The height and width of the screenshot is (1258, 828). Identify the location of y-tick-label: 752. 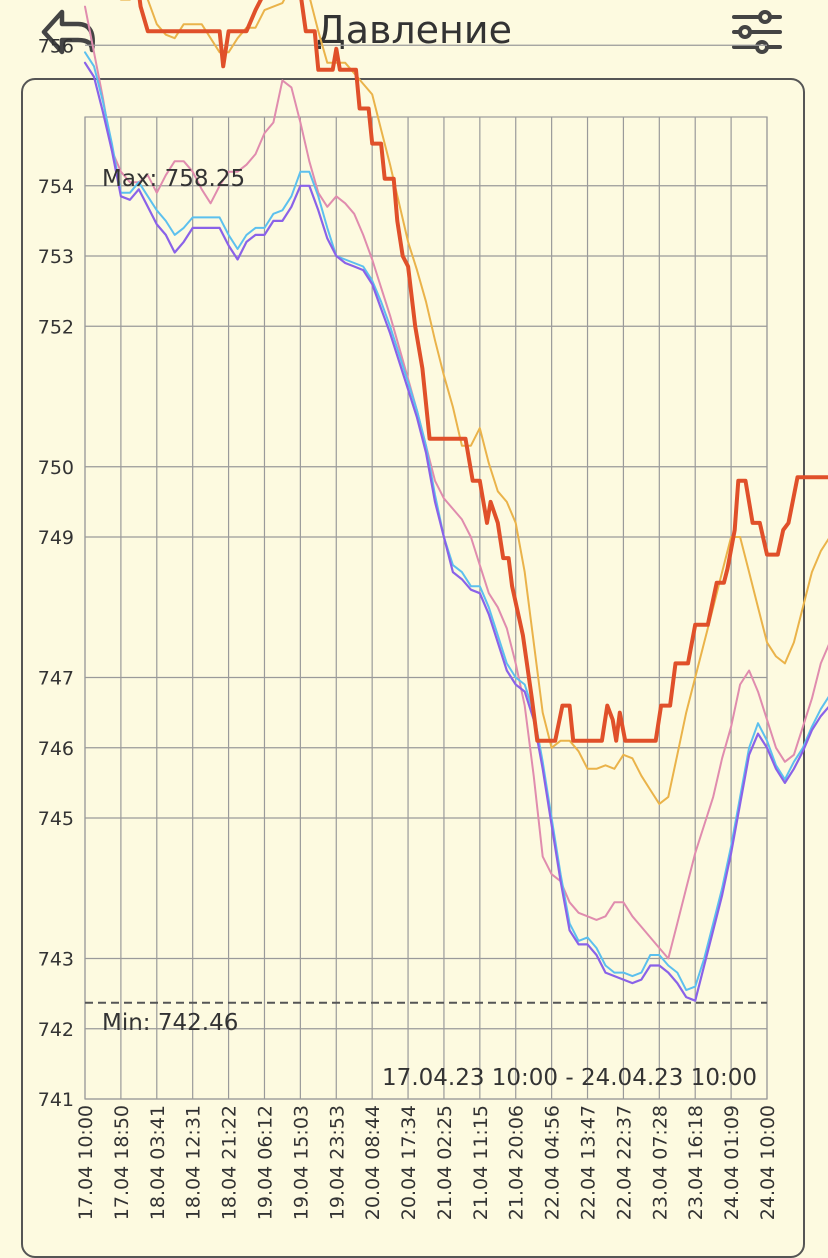
(56, 327).